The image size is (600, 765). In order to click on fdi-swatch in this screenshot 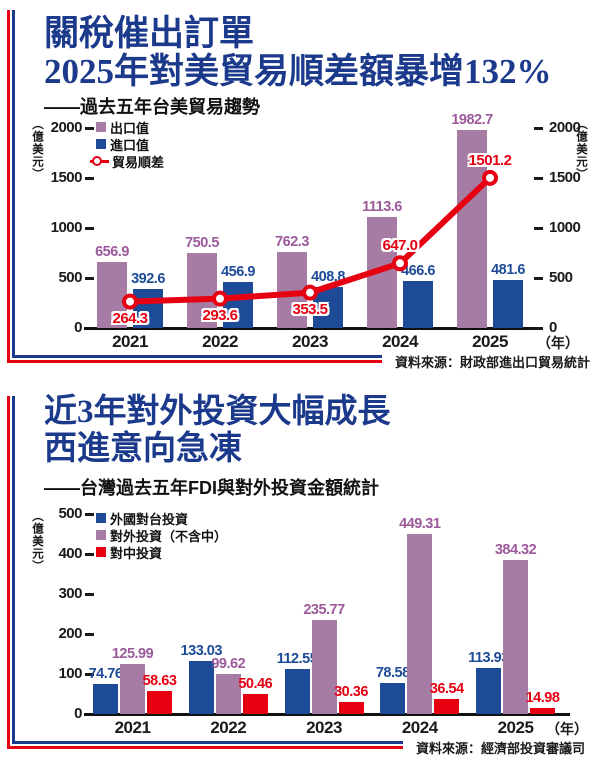, I will do `click(101, 518)`.